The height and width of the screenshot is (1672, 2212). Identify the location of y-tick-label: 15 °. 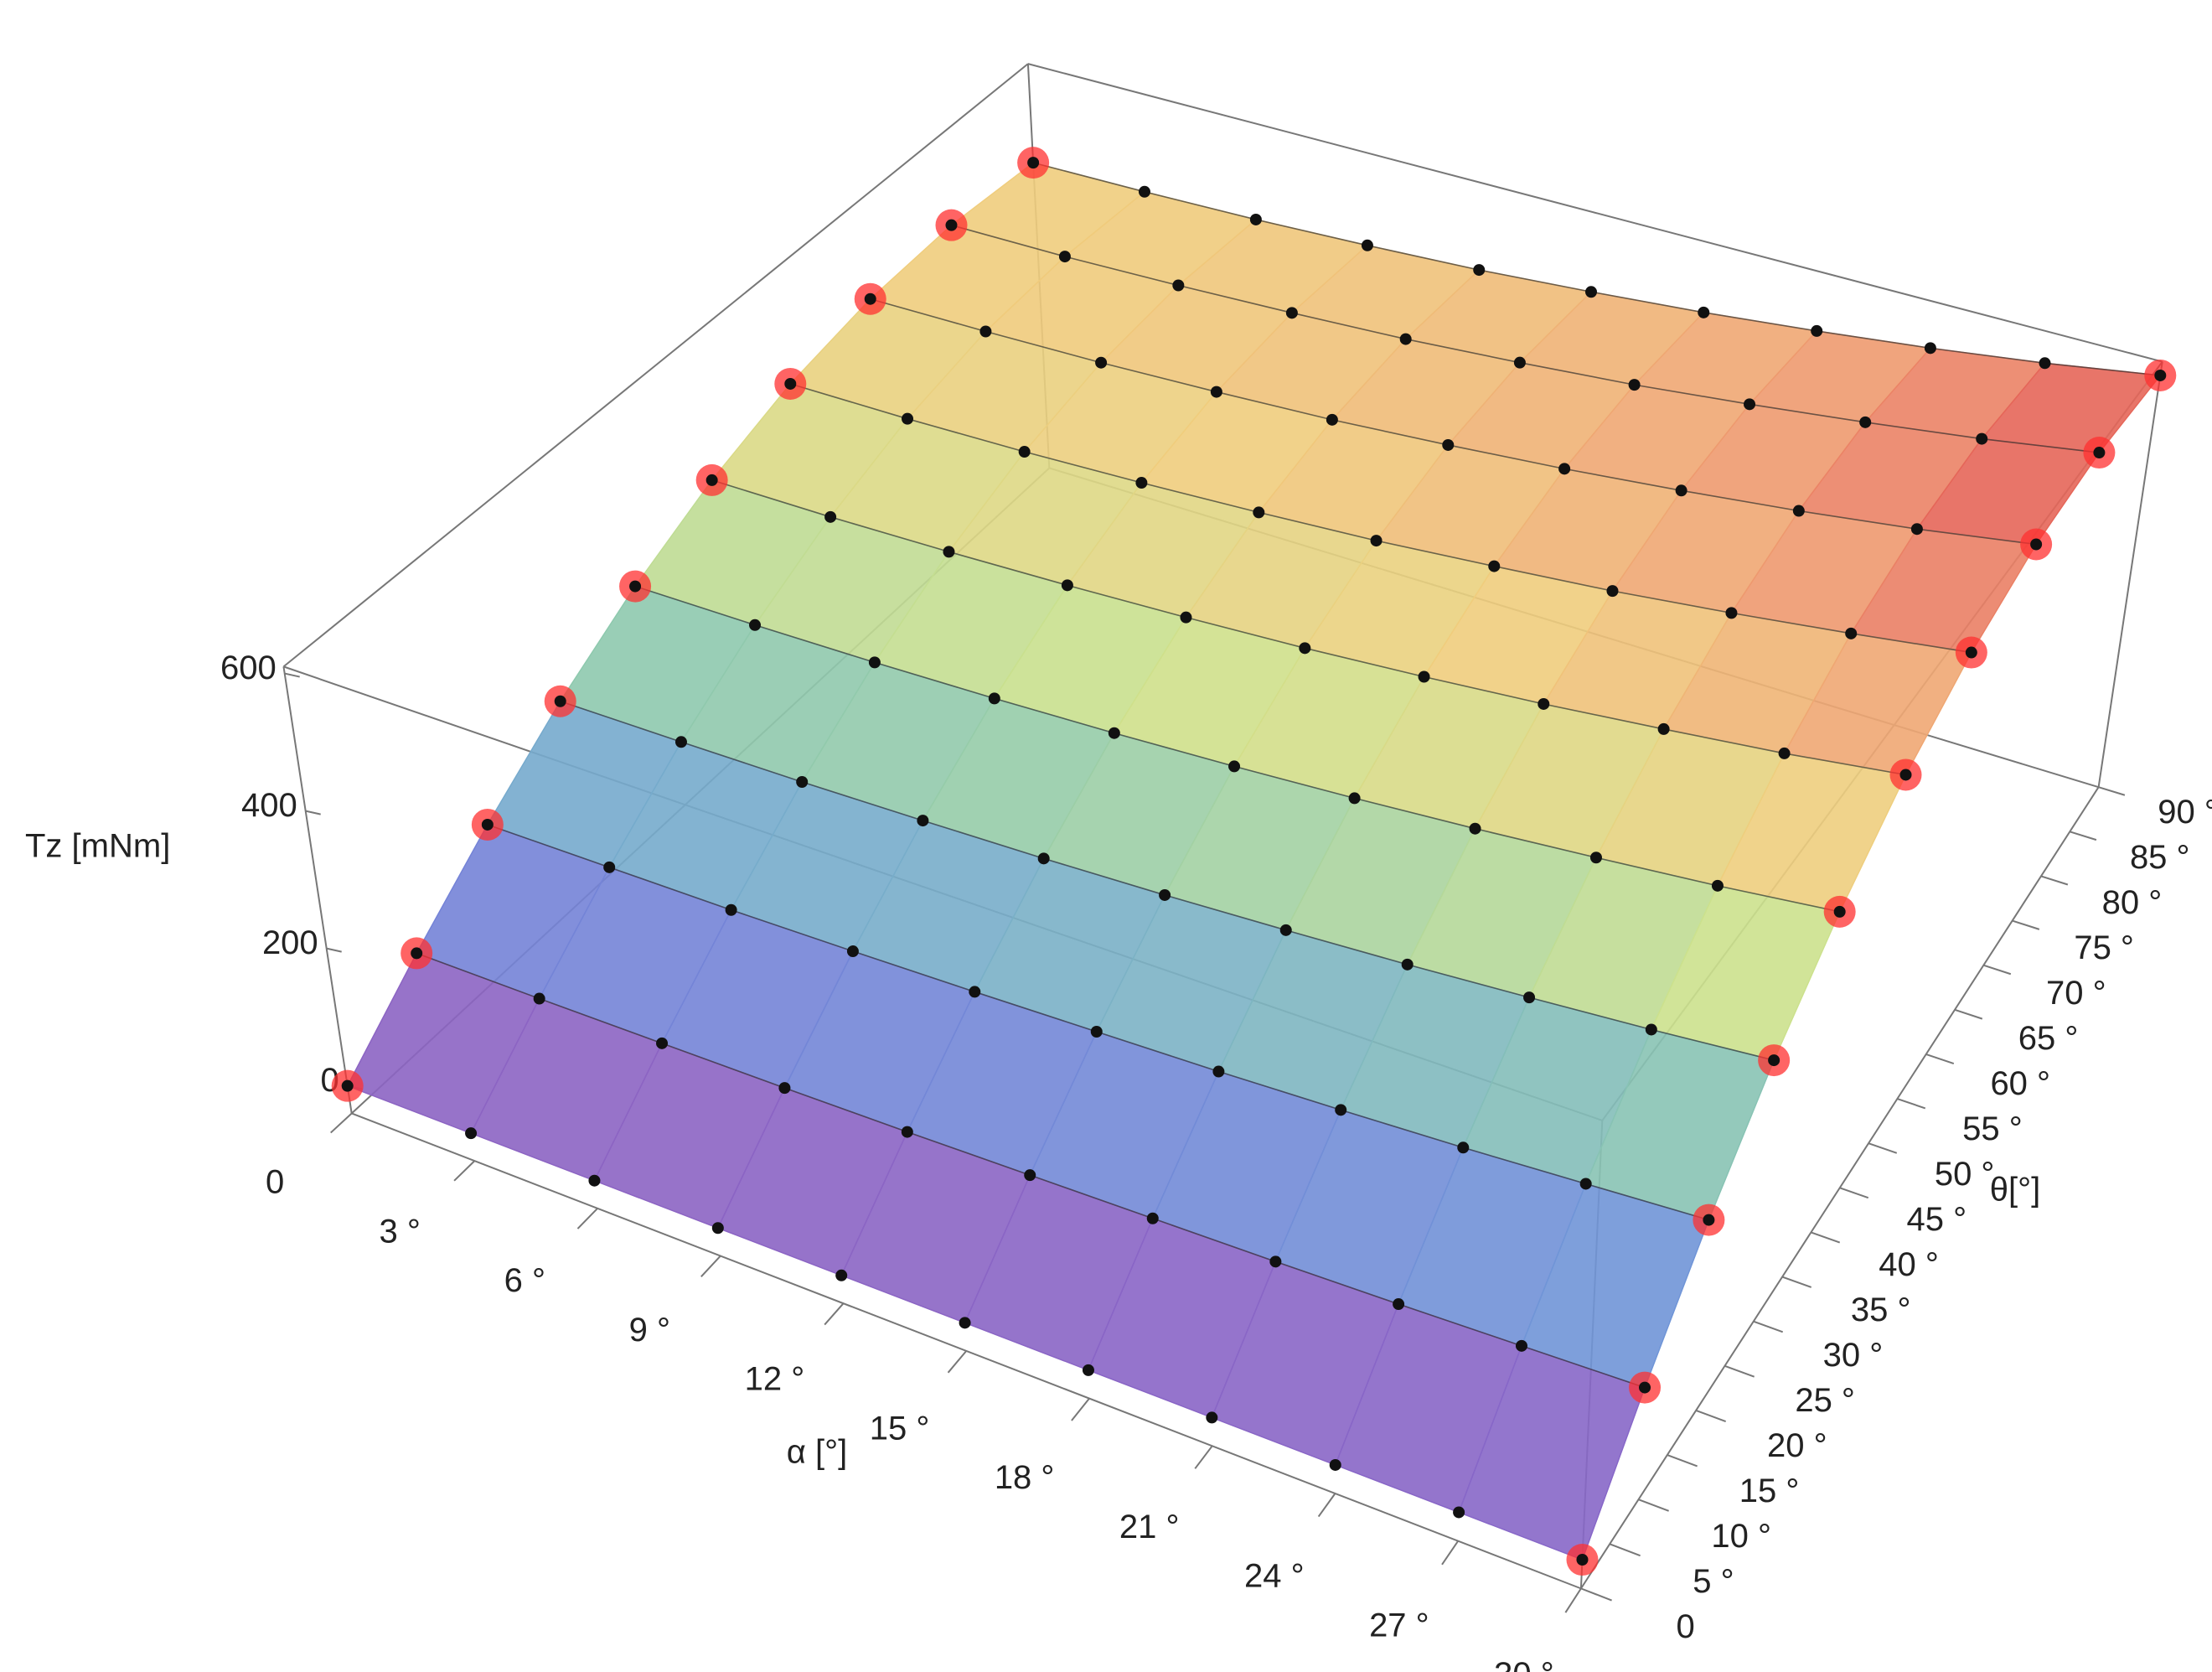
(1769, 1491).